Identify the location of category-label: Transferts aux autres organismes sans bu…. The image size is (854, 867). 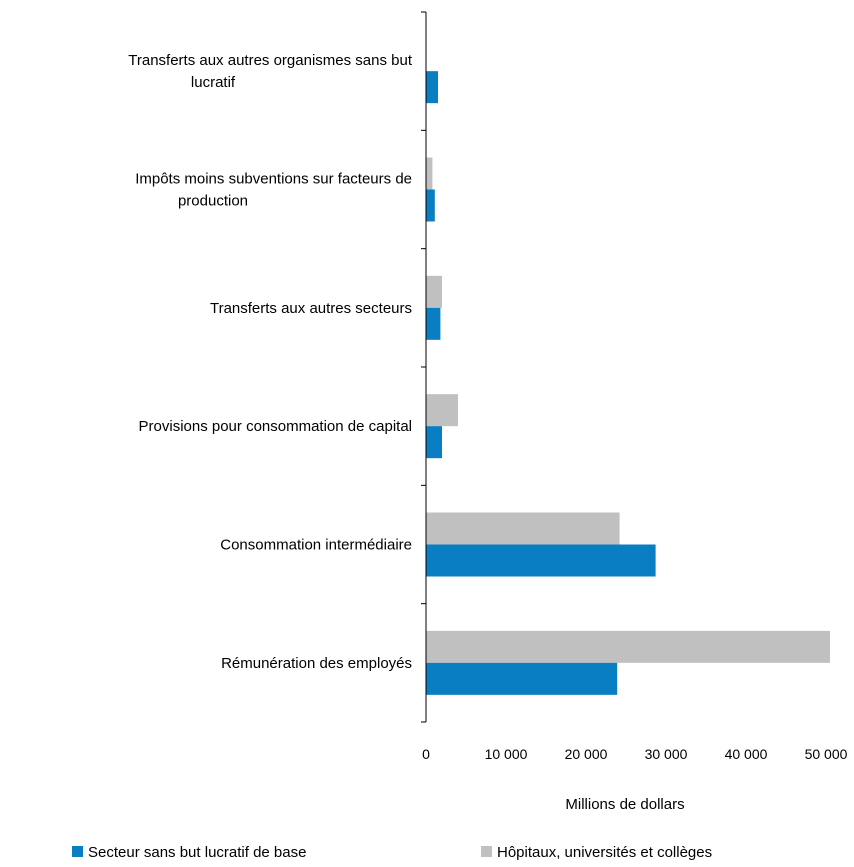
(270, 60).